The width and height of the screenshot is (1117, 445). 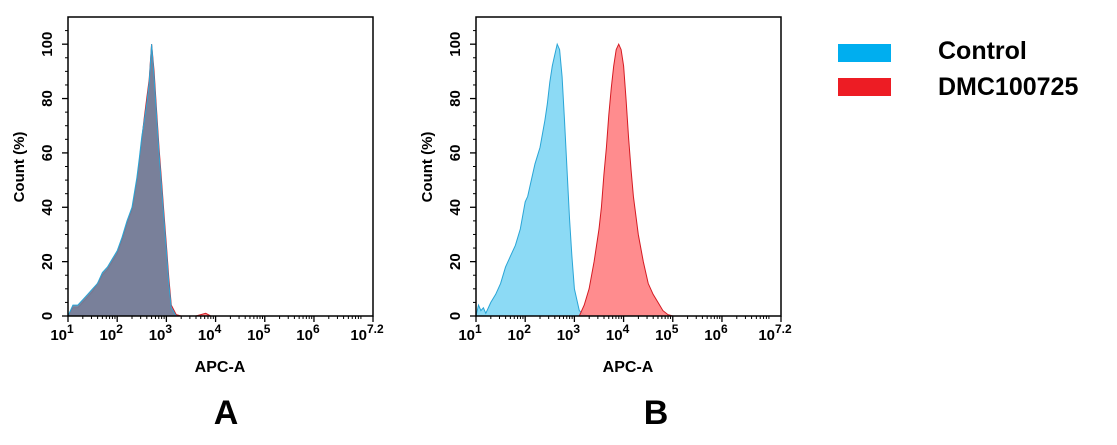 What do you see at coordinates (455, 98) in the screenshot?
I see `panel-b-ytick-label-80: 80` at bounding box center [455, 98].